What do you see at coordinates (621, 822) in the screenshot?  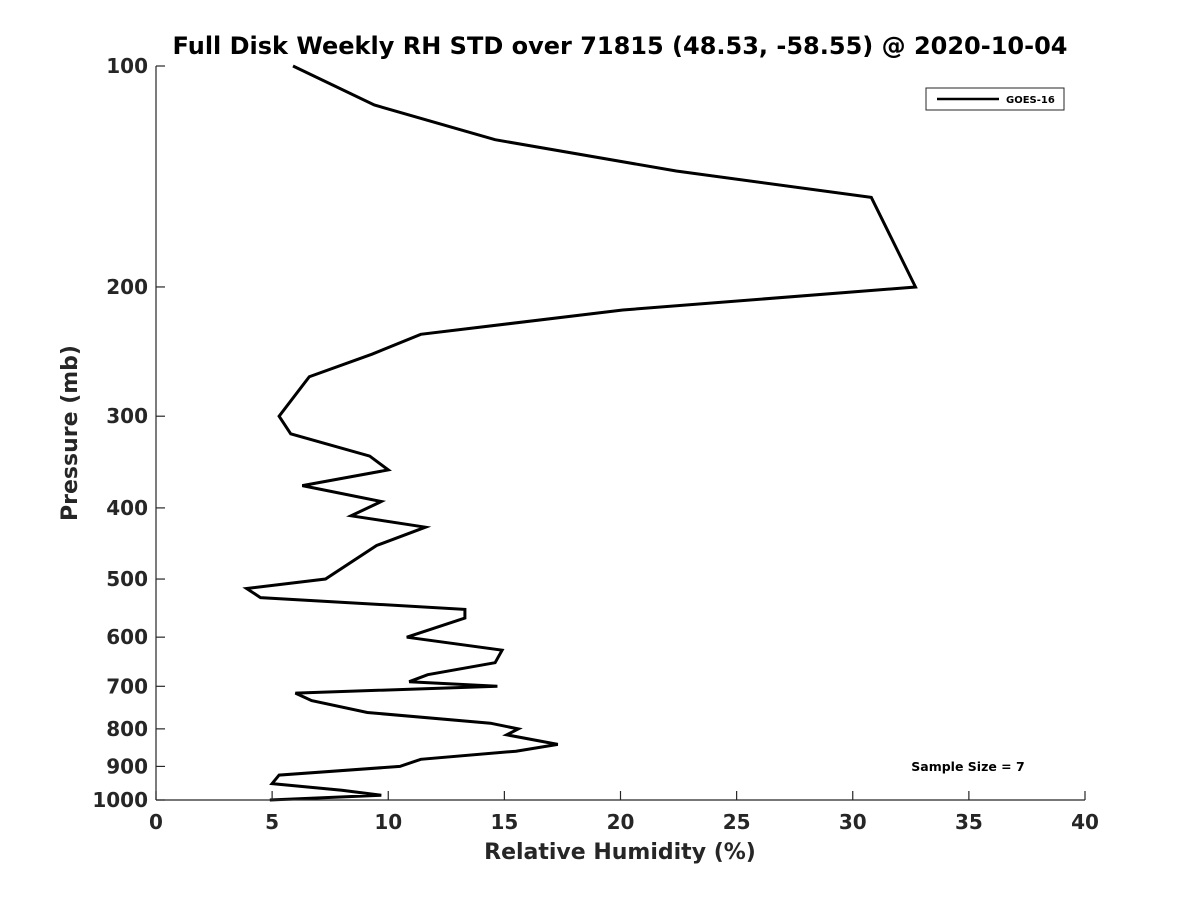 I see `x-tick-label: 20` at bounding box center [621, 822].